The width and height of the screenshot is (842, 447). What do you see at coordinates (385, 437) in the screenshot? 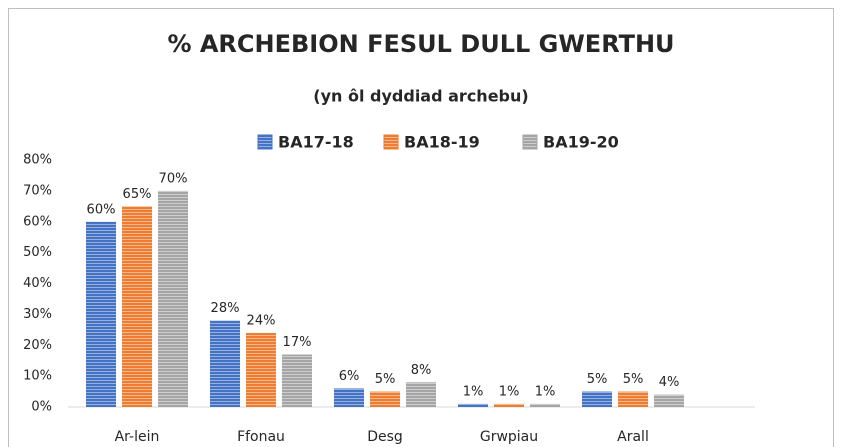
I see `x-tick-label: Desg` at bounding box center [385, 437].